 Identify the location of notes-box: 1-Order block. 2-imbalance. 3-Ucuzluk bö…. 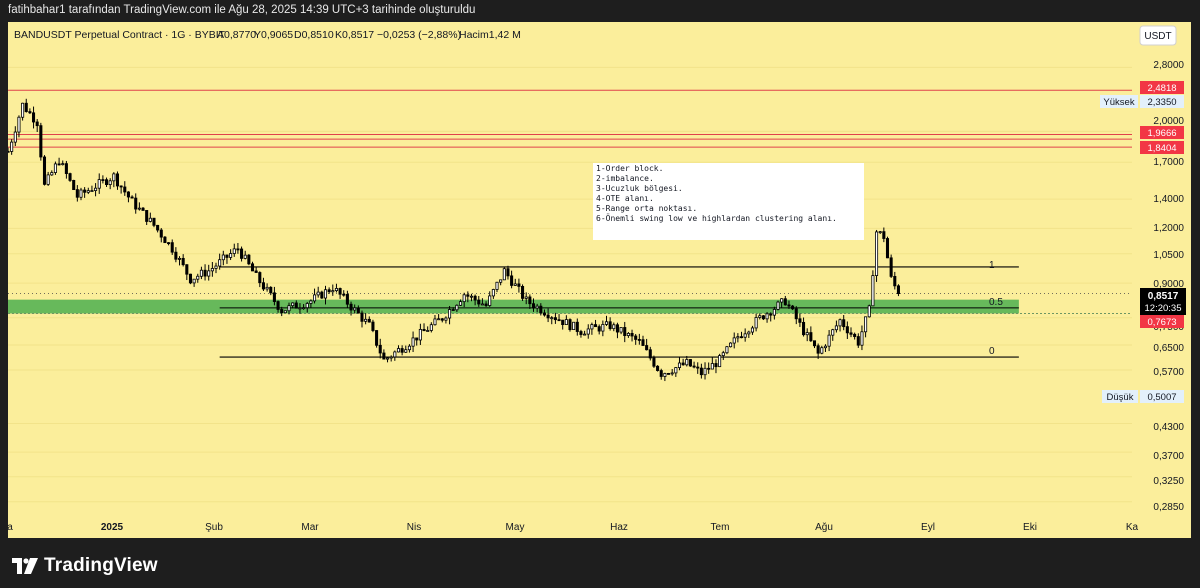
(728, 201).